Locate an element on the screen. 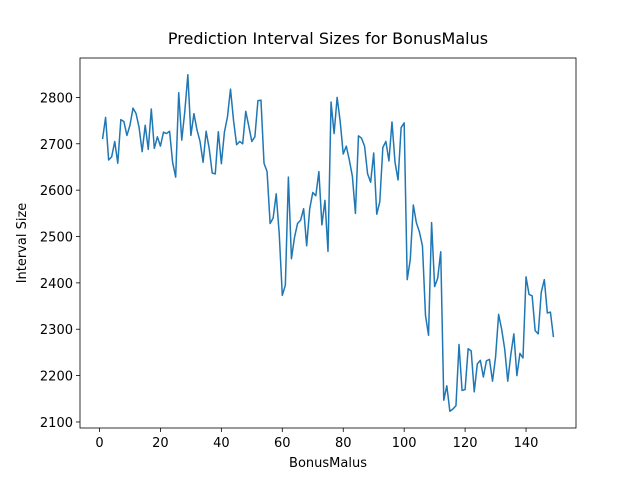 This screenshot has height=480, width=640. x-tick-label: 60 is located at coordinates (282, 443).